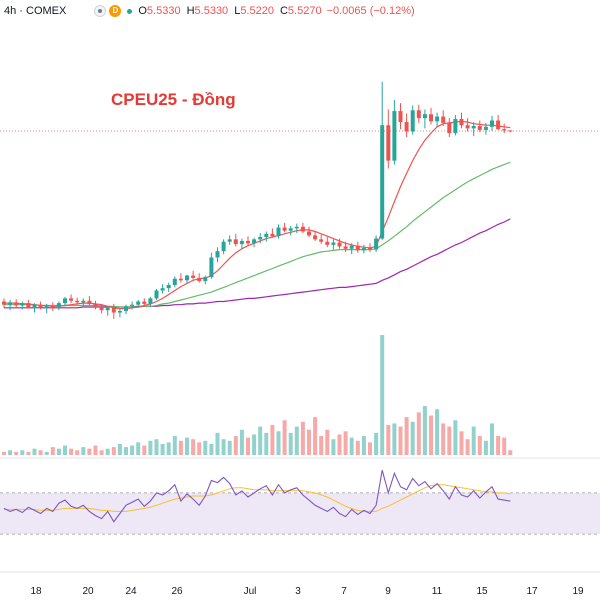 Image resolution: width=600 pixels, height=600 pixels. What do you see at coordinates (88, 591) in the screenshot?
I see `x-tick-label: 20` at bounding box center [88, 591].